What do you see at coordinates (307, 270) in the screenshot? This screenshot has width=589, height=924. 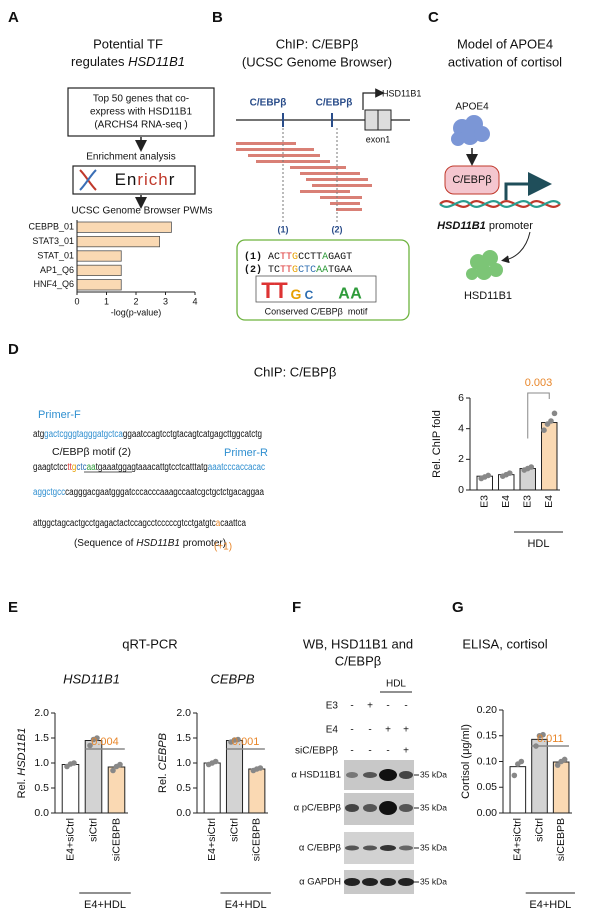 I see `motif-sequence-part: CTC` at bounding box center [307, 270].